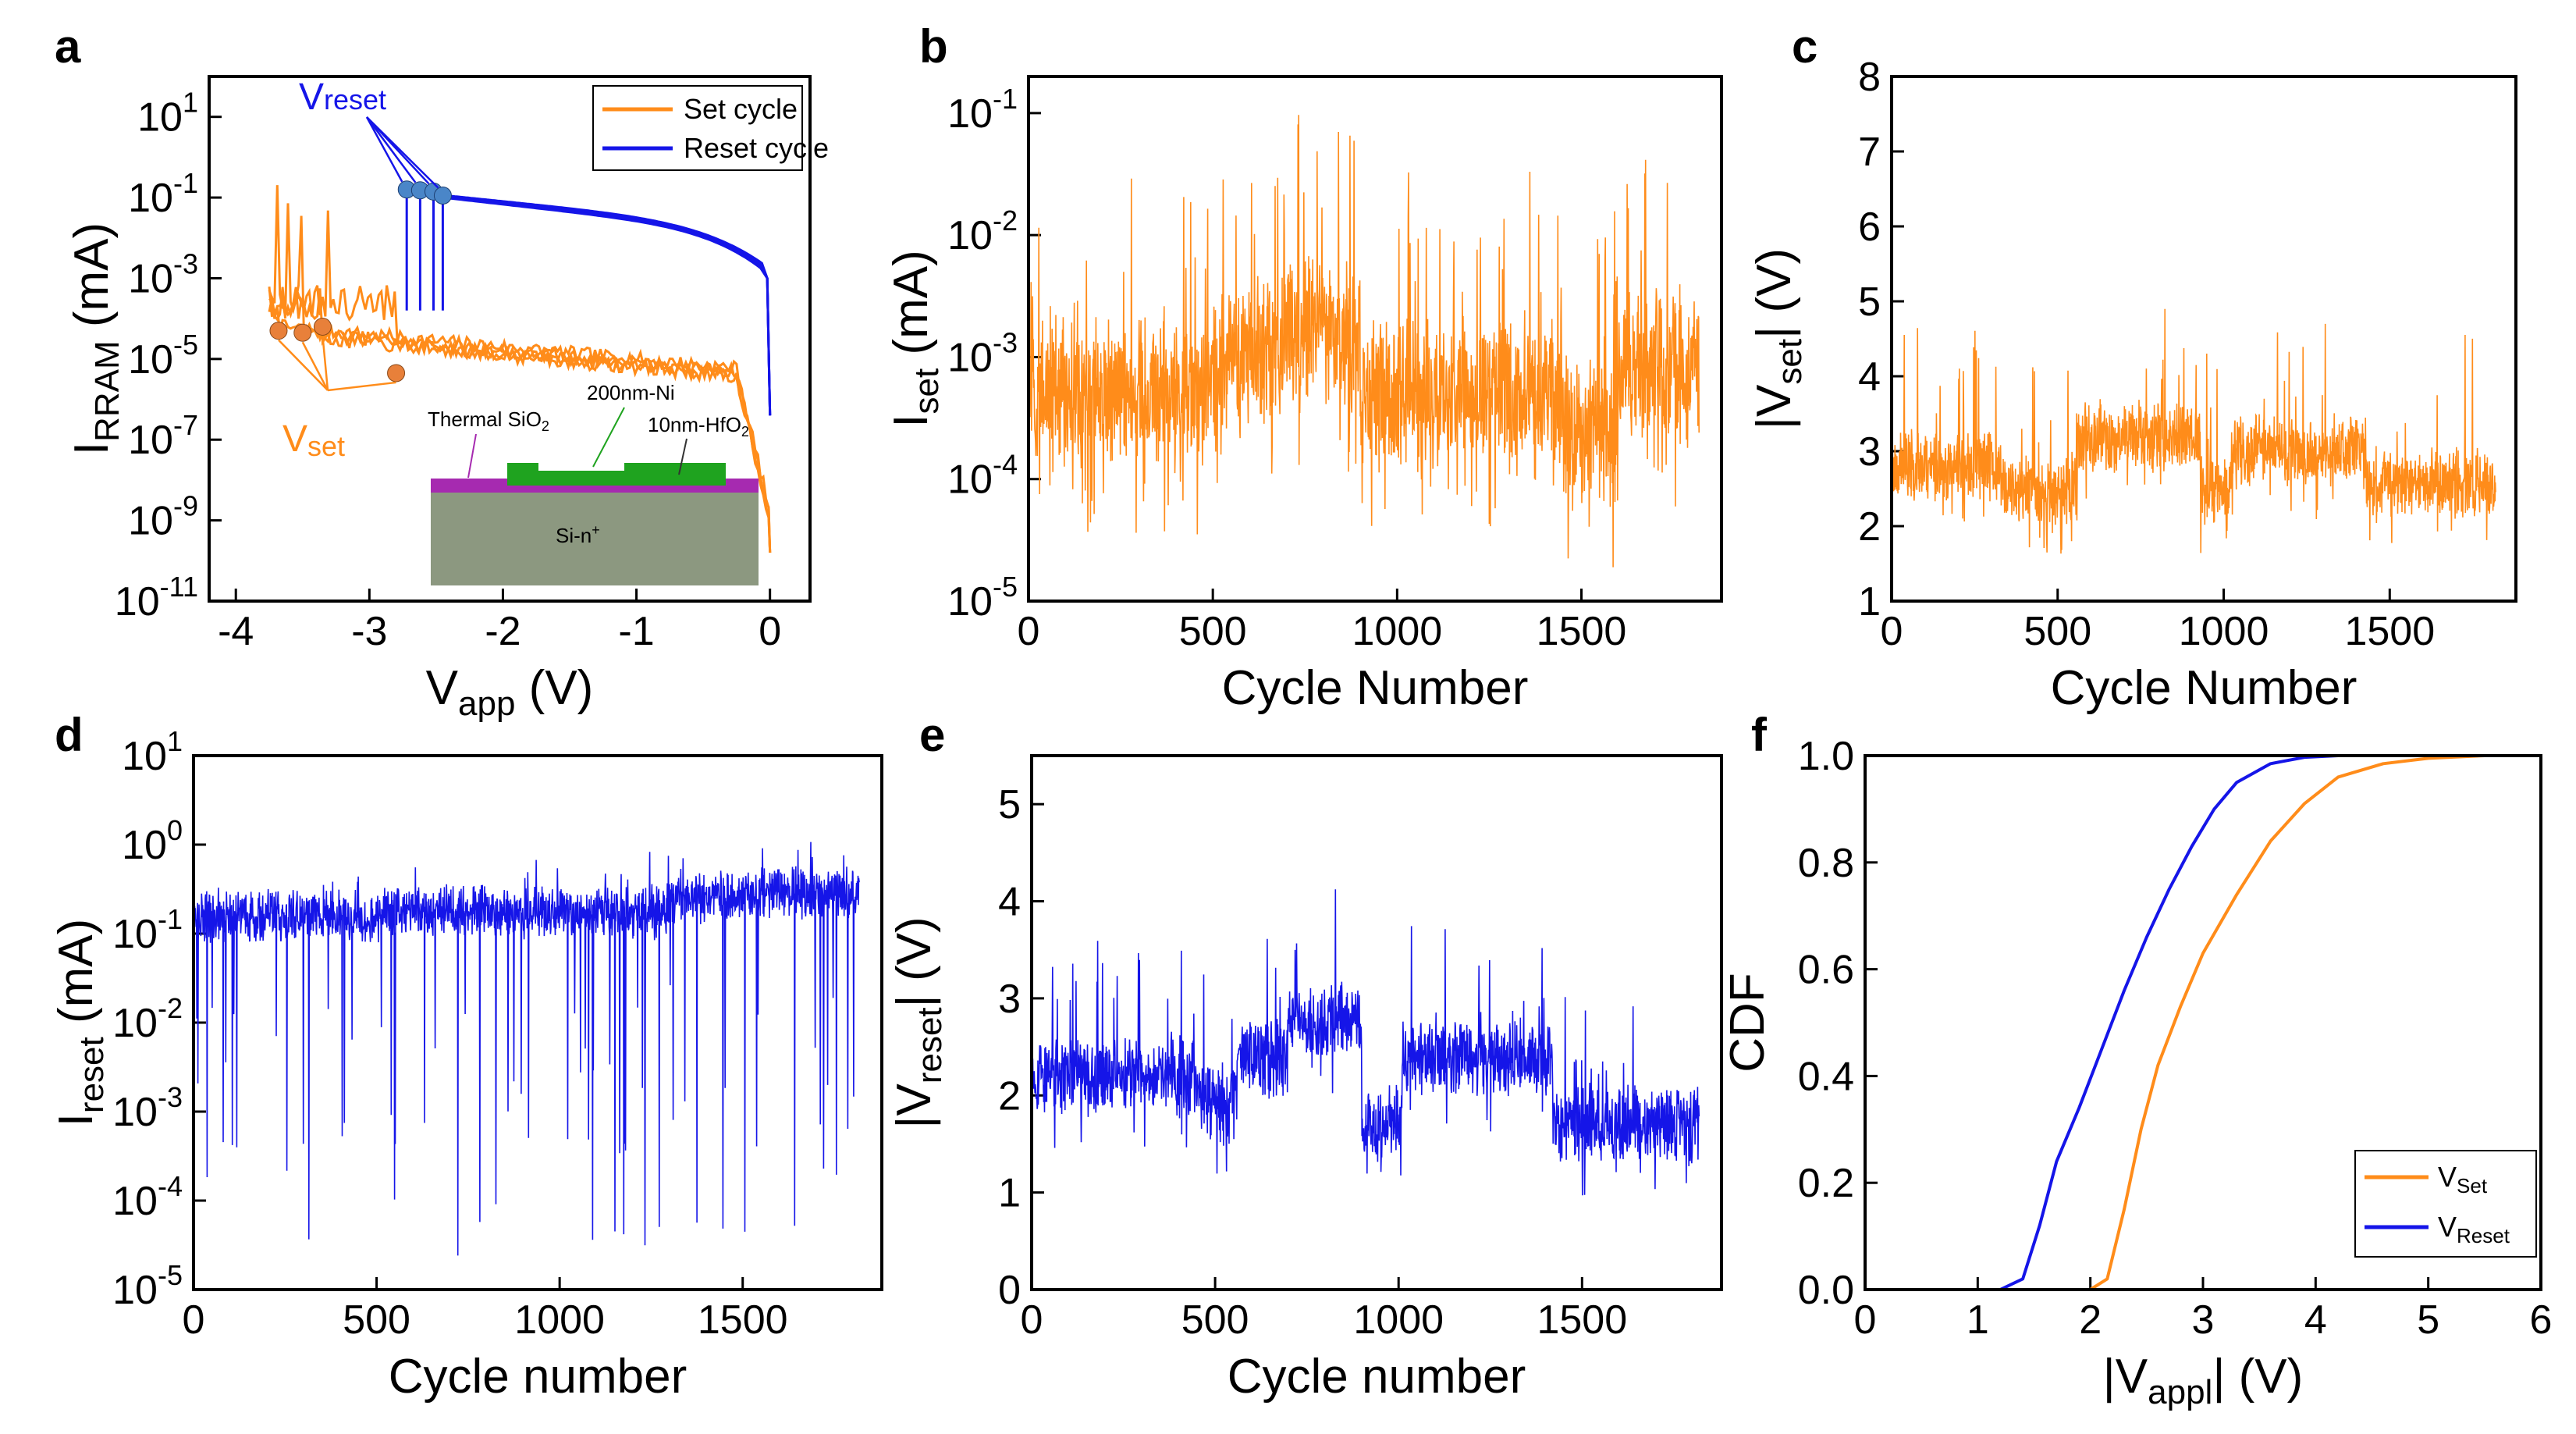 Image resolution: width=2576 pixels, height=1434 pixels. I want to click on inset-si-substrate, so click(595, 538).